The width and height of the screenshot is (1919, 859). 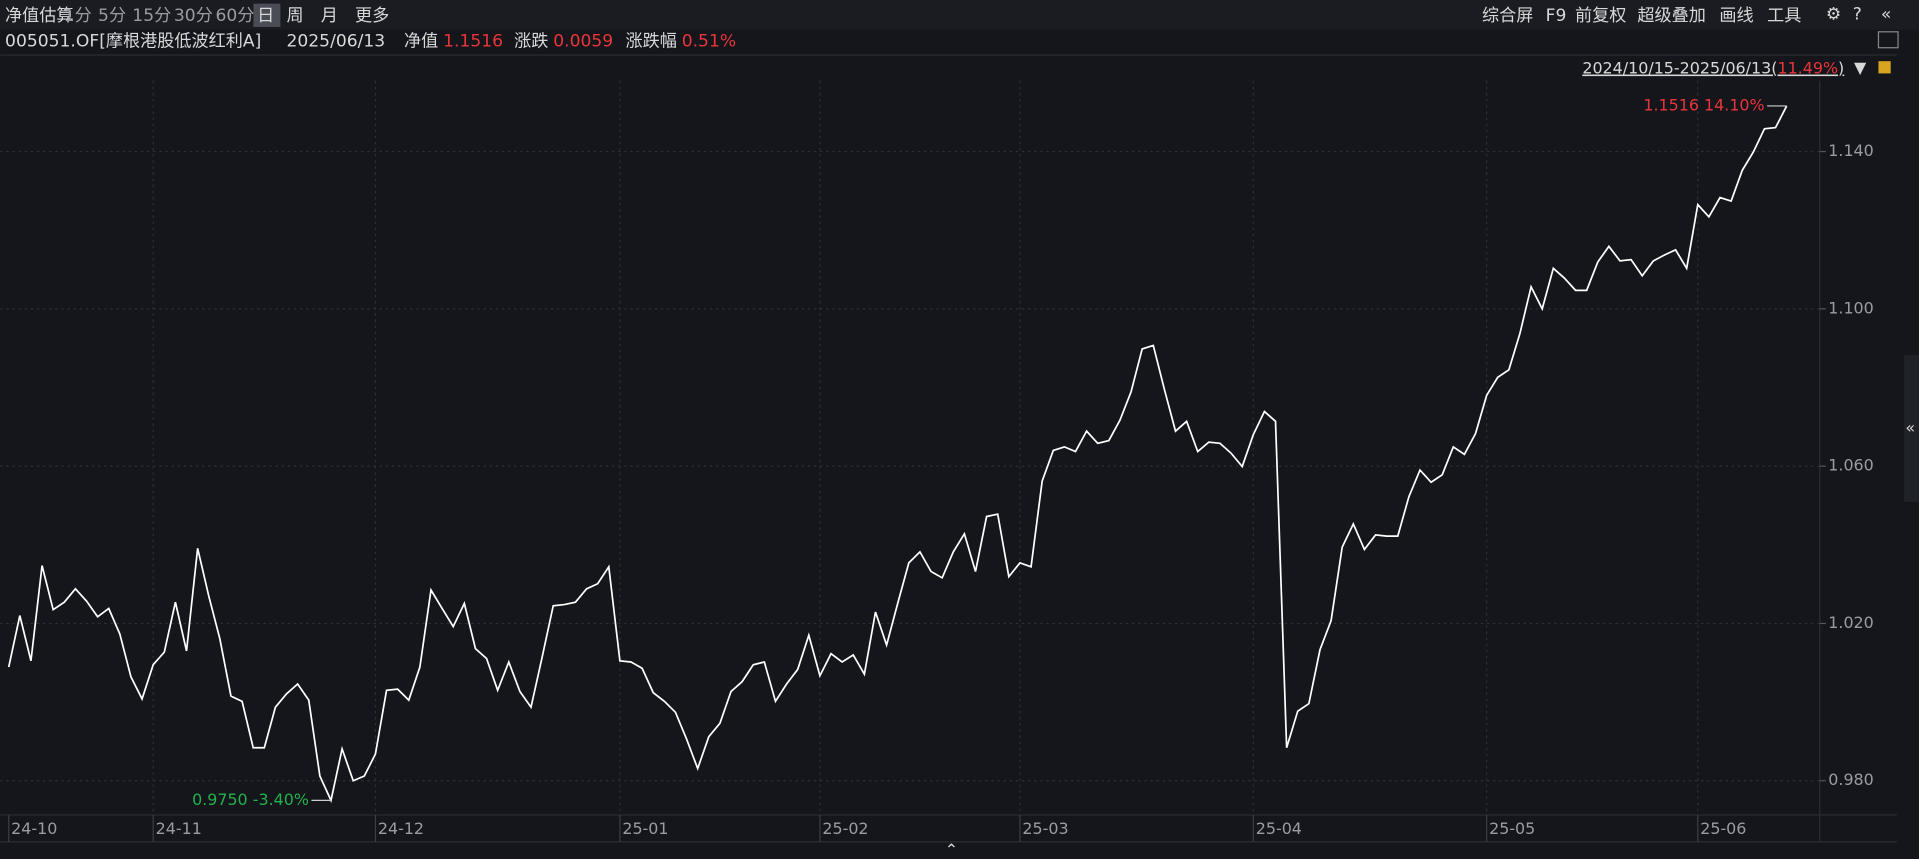 I want to click on side-handle, so click(x=1911, y=428).